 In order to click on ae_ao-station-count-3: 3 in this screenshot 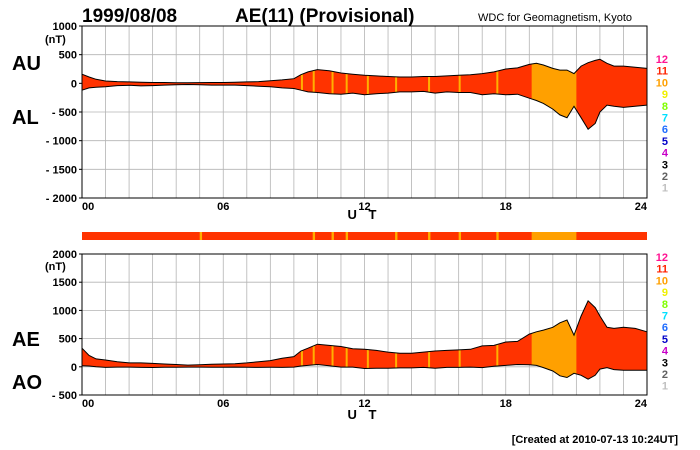, I will do `click(665, 363)`.